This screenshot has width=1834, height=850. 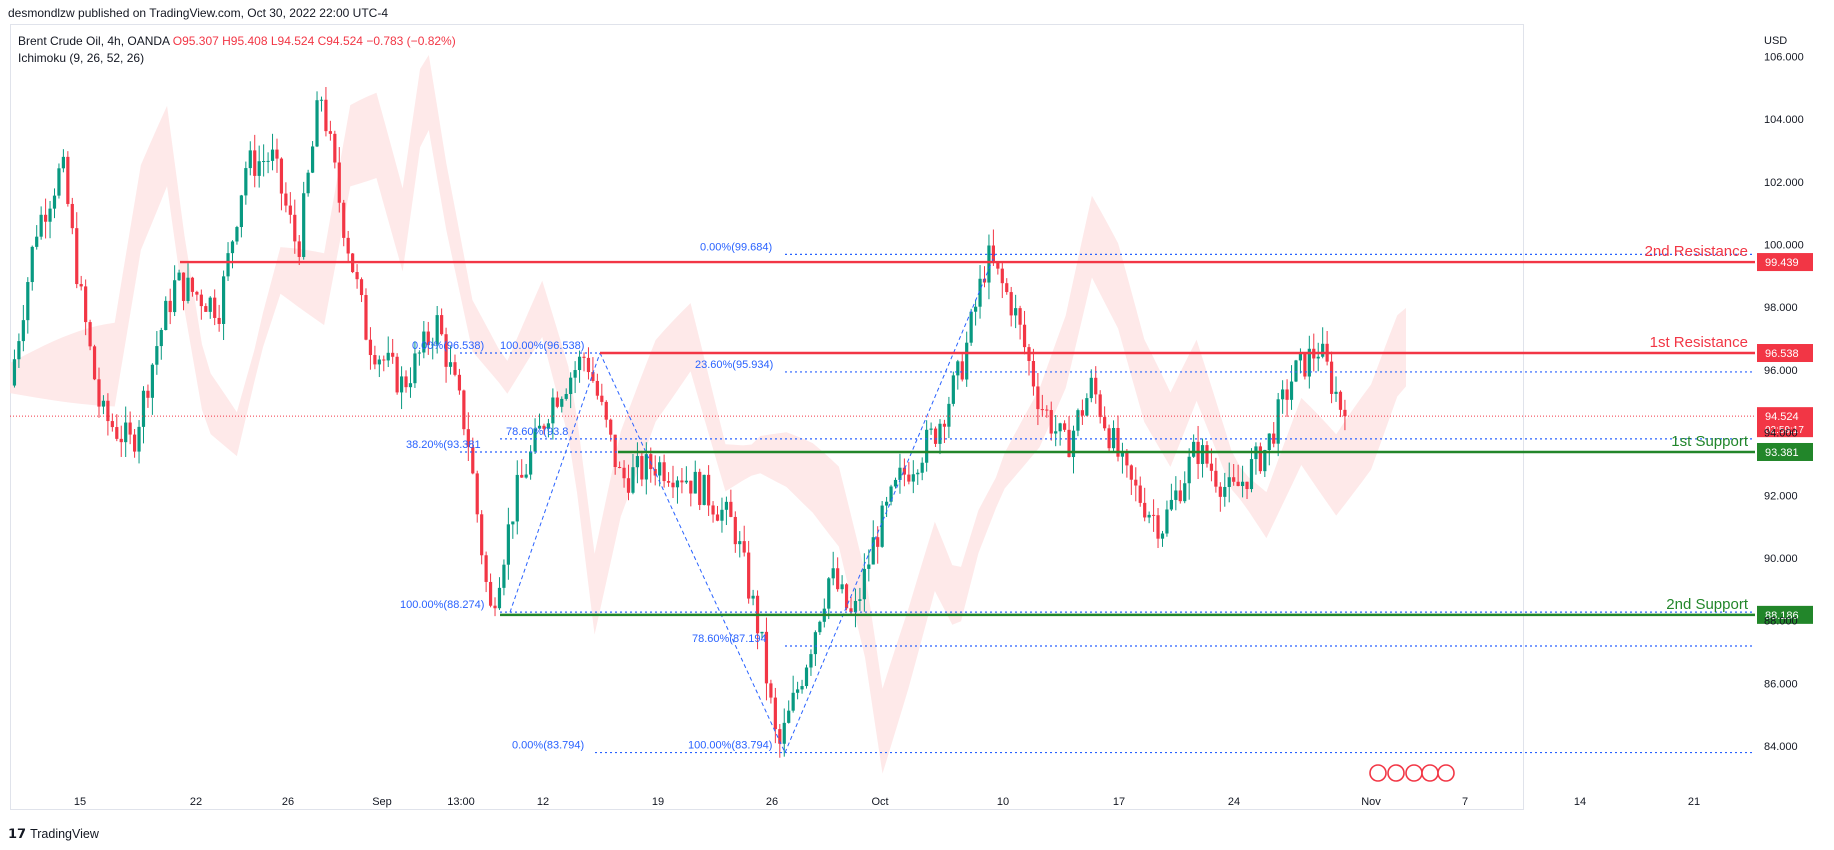 I want to click on y-tick-label: 90.000, so click(x=1781, y=559).